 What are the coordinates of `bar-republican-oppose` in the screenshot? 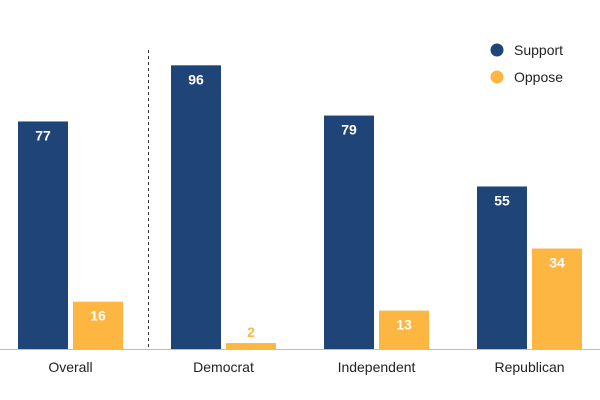 It's located at (557, 298).